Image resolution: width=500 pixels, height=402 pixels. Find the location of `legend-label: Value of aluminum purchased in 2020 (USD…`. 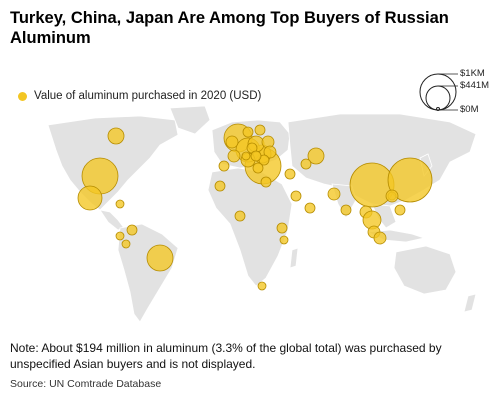

legend-label: Value of aluminum purchased in 2020 (USD… is located at coordinates (148, 96).